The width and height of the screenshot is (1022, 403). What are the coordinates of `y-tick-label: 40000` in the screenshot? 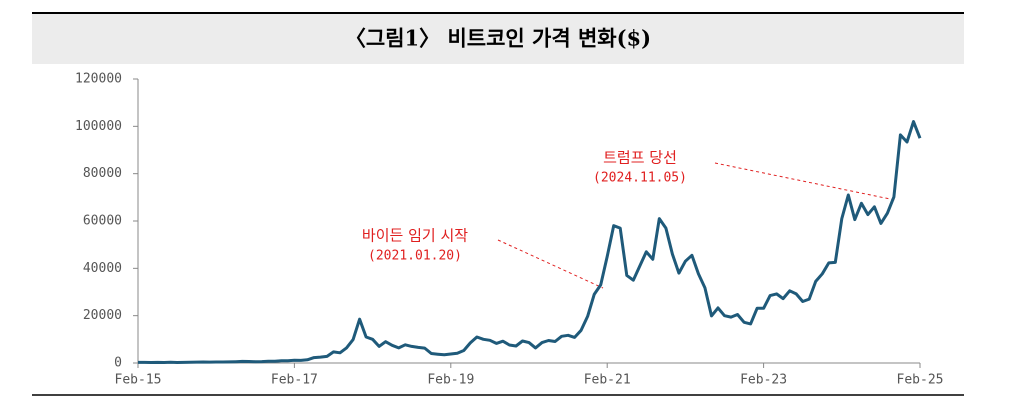 It's located at (102, 268).